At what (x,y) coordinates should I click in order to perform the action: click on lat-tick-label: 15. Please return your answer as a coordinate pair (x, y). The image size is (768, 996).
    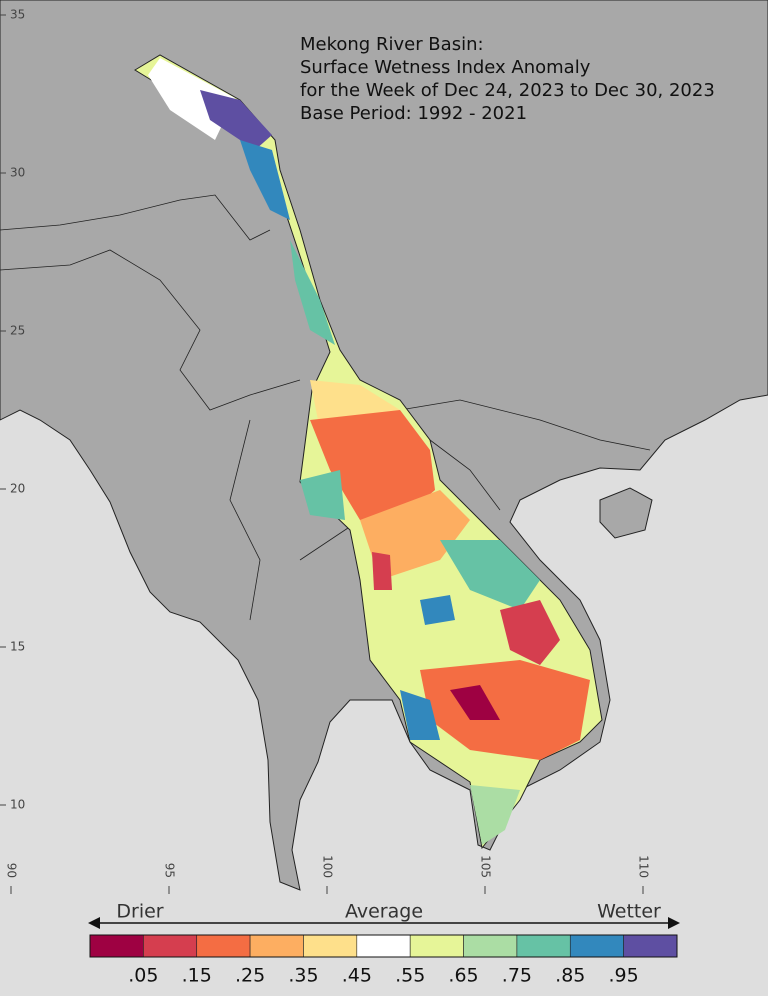
    Looking at the image, I should click on (17, 647).